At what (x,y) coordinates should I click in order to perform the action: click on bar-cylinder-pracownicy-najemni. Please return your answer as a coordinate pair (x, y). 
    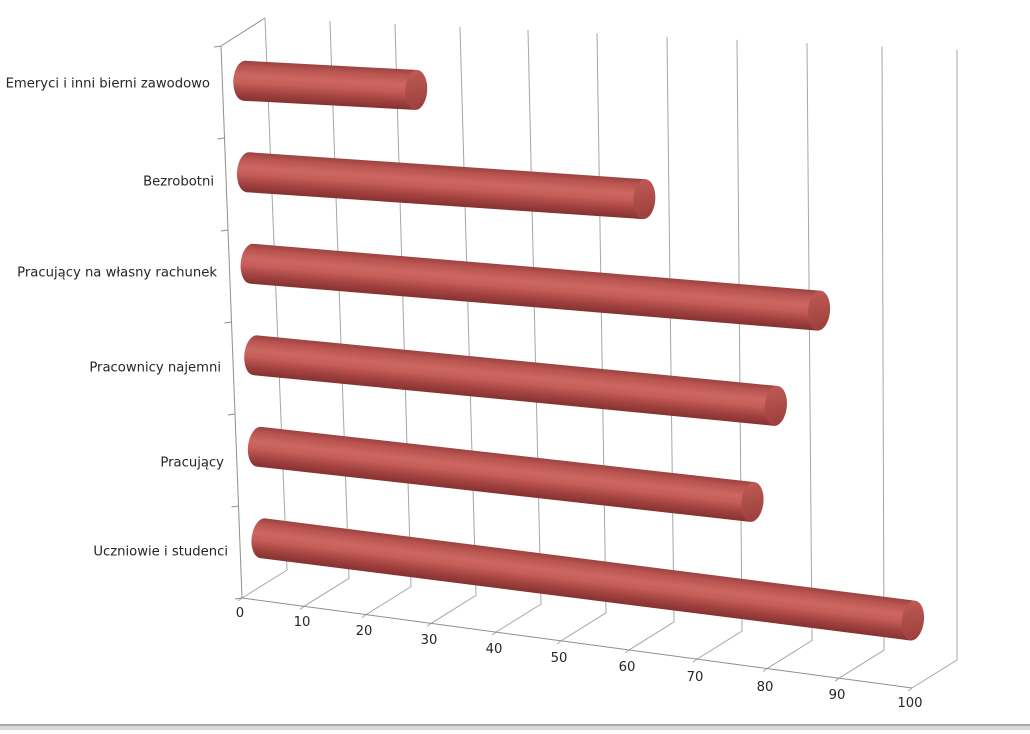
    Looking at the image, I should click on (515, 380).